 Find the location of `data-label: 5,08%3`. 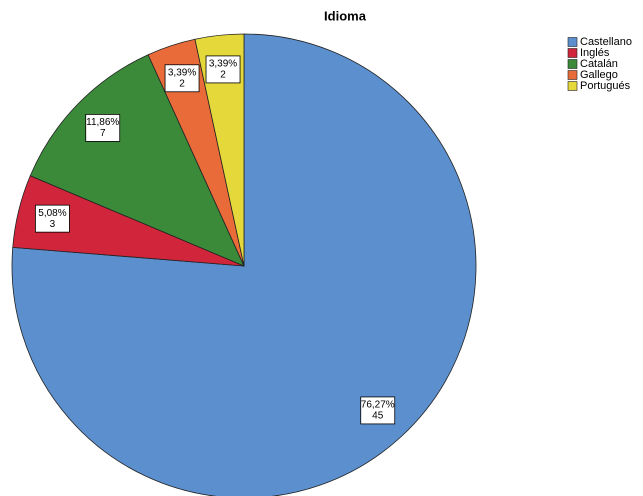

data-label: 5,08%3 is located at coordinates (52, 218).